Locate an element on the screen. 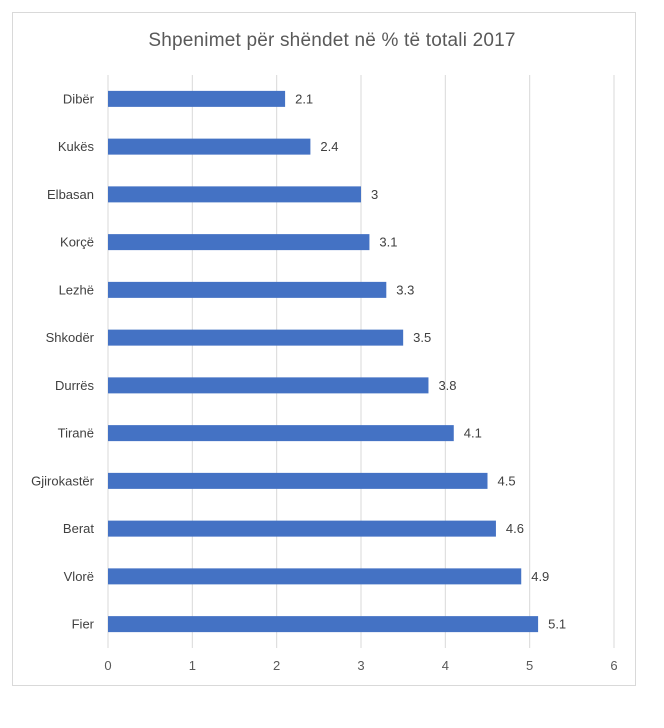 The width and height of the screenshot is (664, 728). data-label: 5.1 is located at coordinates (557, 624).